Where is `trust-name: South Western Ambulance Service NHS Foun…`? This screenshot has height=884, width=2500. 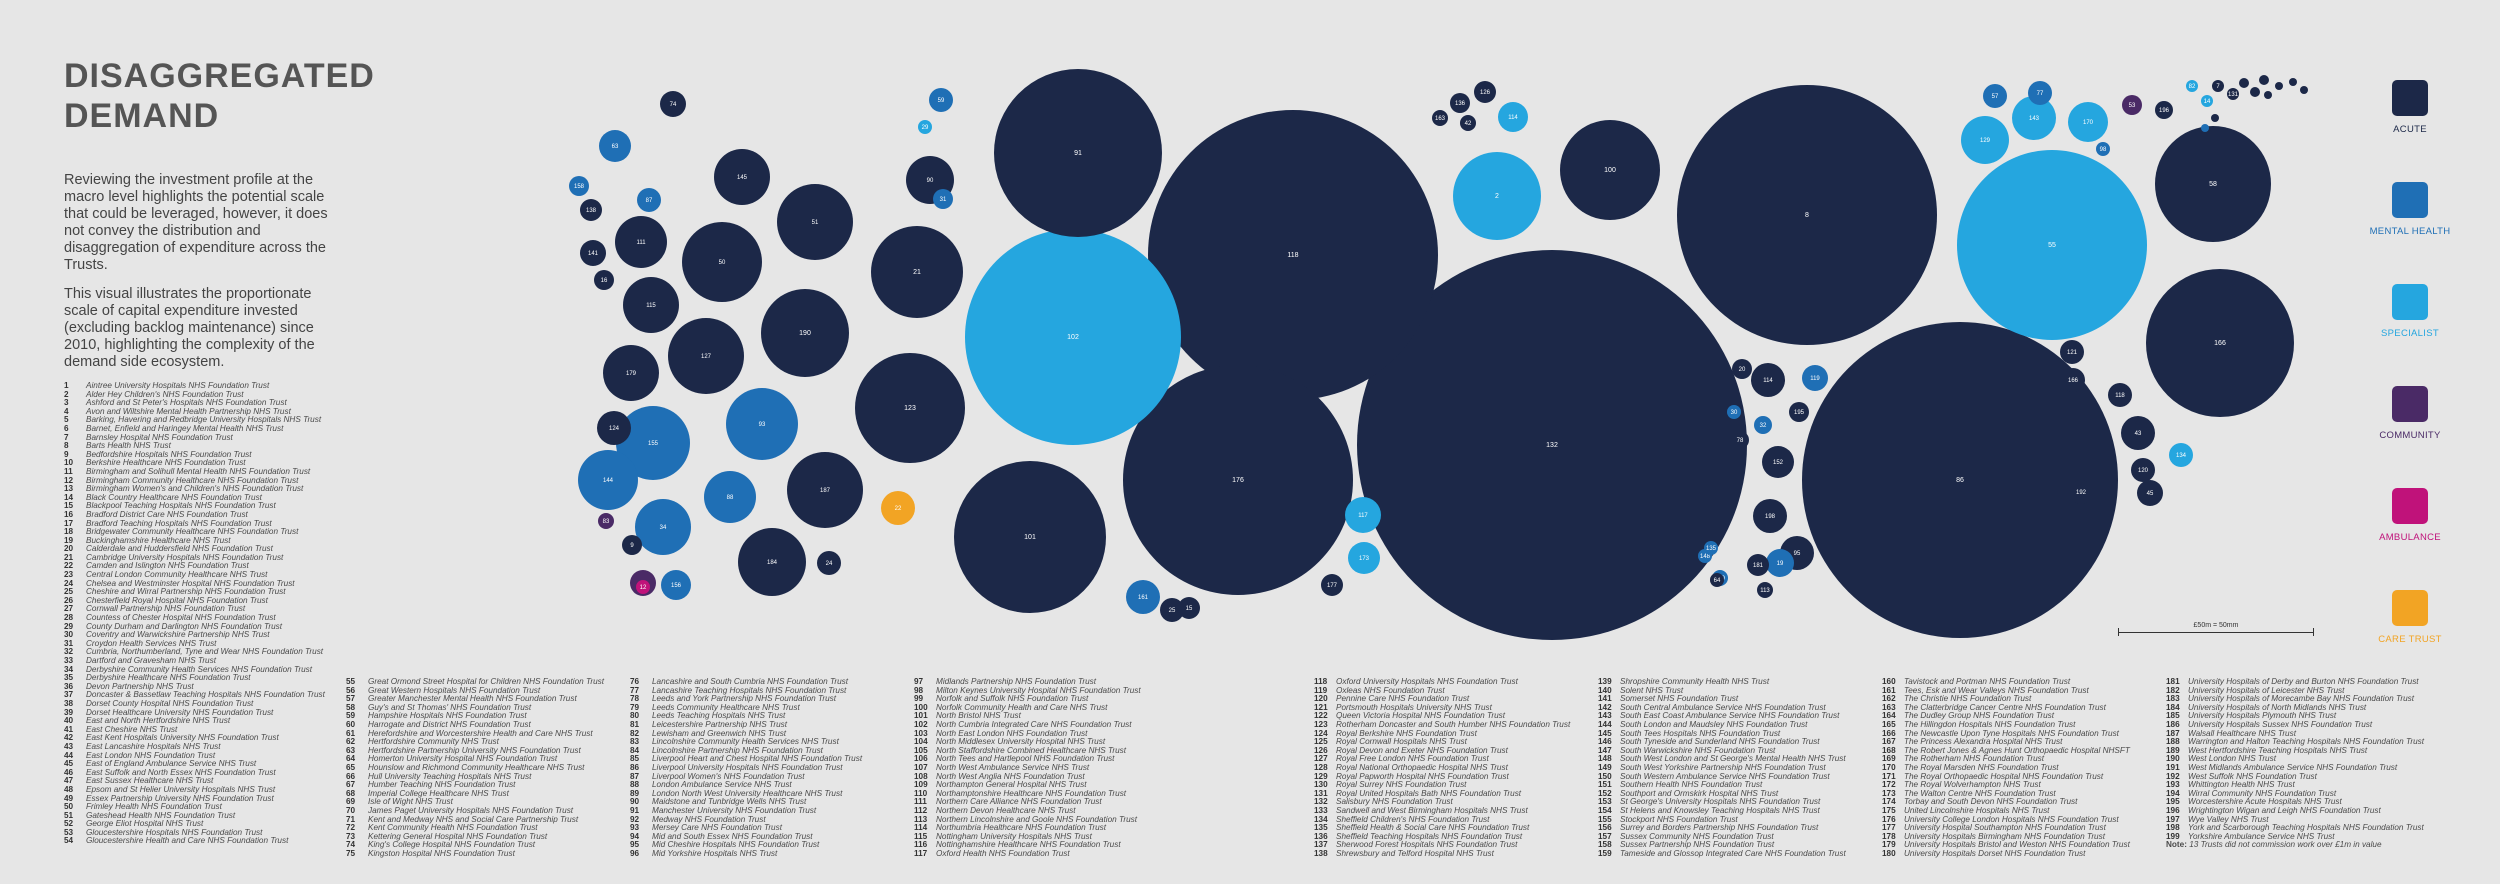 trust-name: South Western Ambulance Service NHS Foun… is located at coordinates (1725, 776).